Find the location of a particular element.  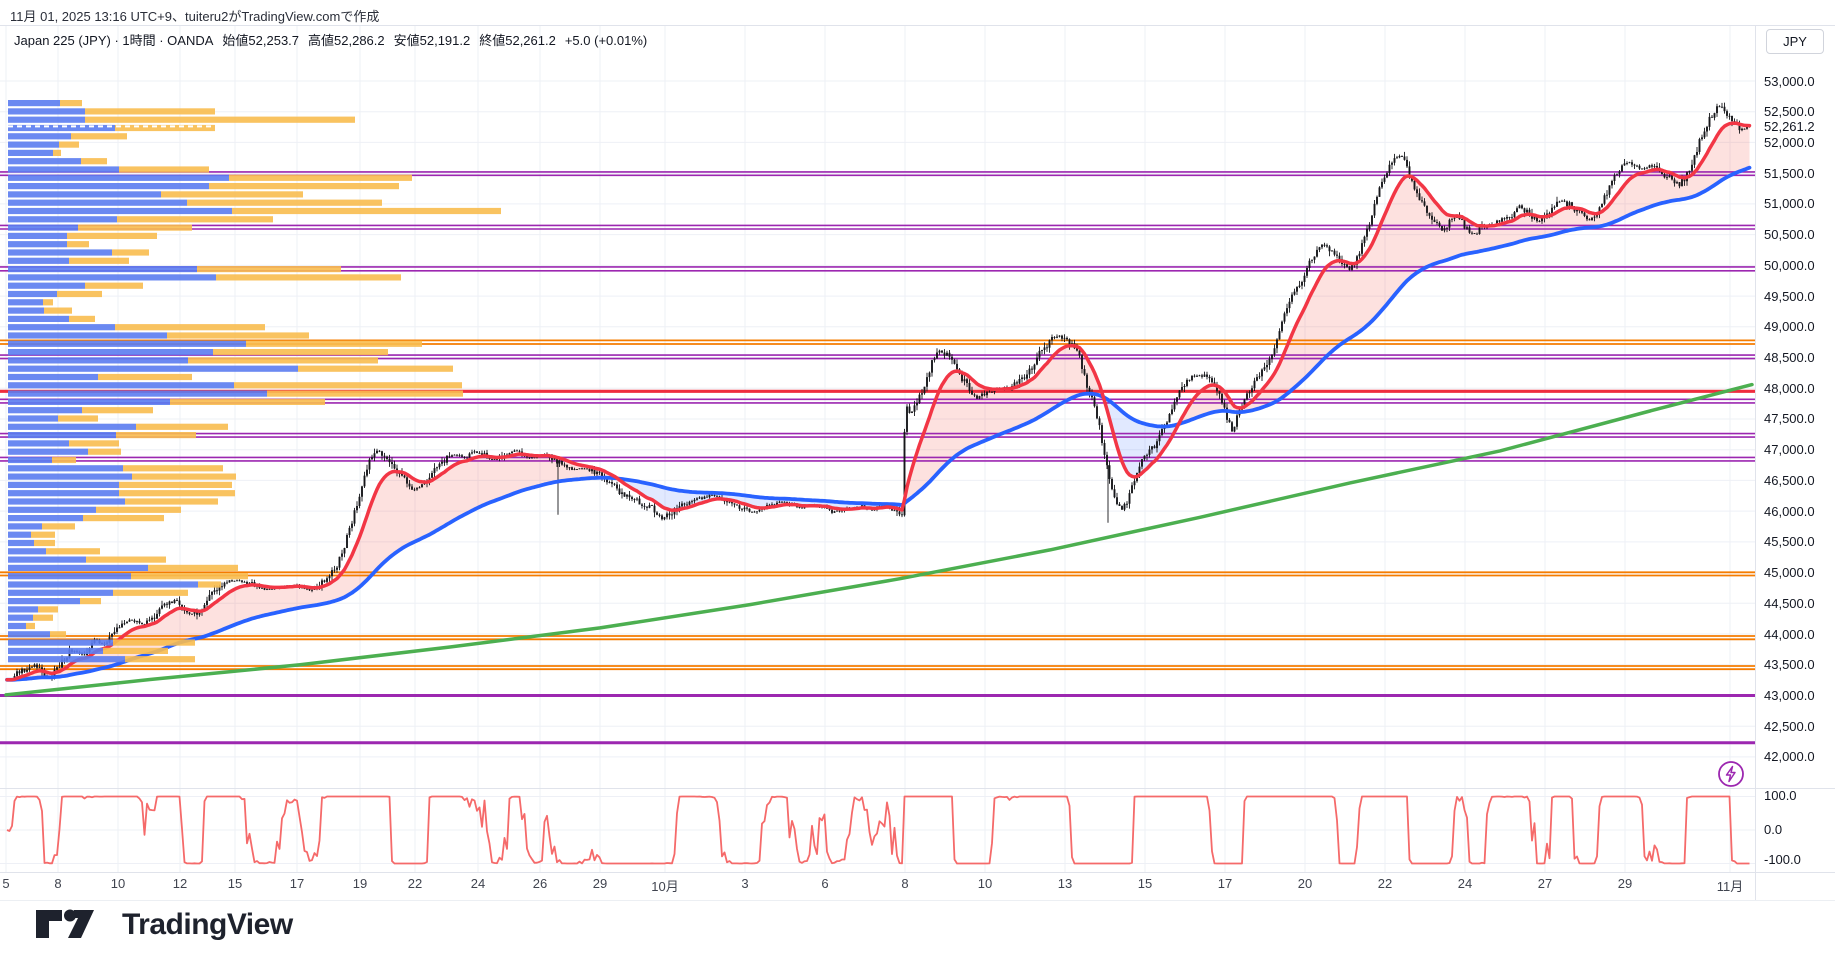

price-axis-label: 46,000.0 is located at coordinates (1789, 511).